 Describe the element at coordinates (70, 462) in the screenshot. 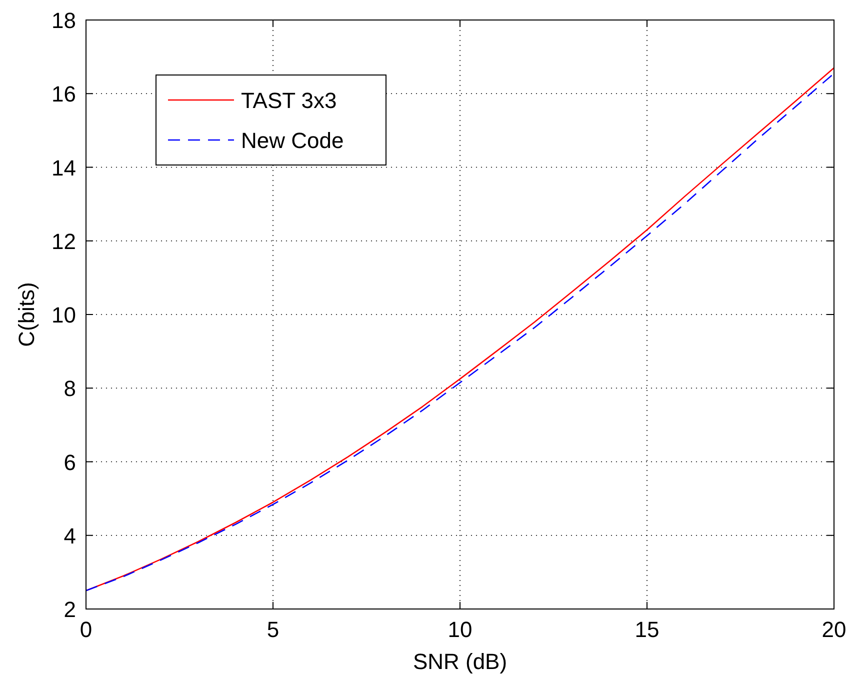

I see `y-tick-label: 6` at that location.